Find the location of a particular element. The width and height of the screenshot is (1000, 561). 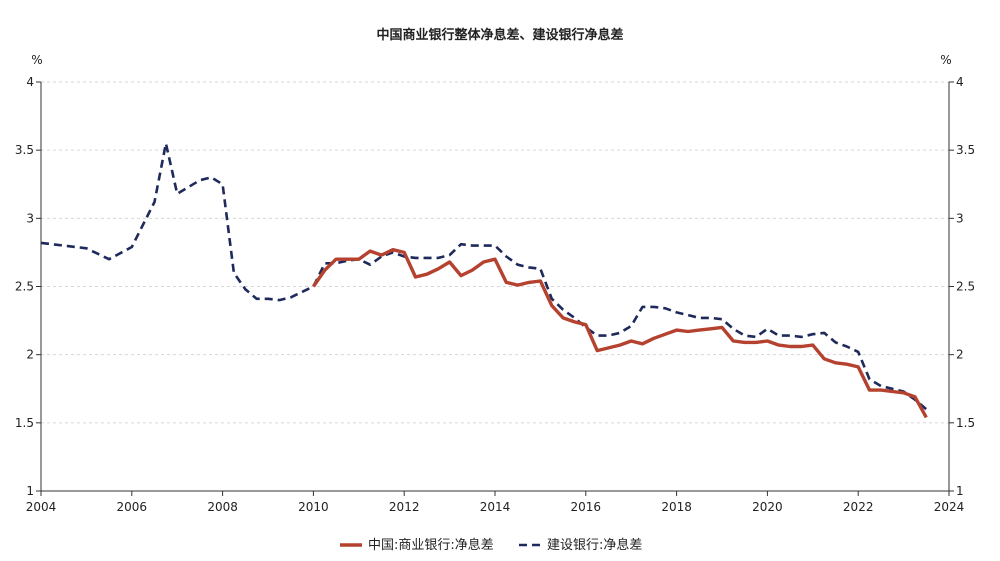

x-tick-label: 2008 is located at coordinates (222, 507).